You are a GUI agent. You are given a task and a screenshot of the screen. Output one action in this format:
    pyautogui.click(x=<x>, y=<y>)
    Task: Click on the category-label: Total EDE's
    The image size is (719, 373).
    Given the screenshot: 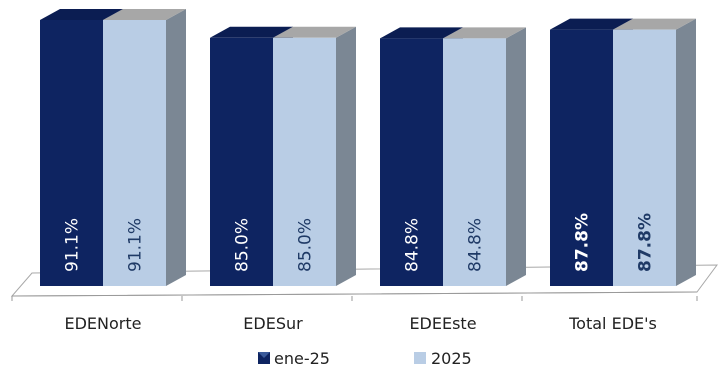 What is the action you would take?
    pyautogui.click(x=612, y=323)
    